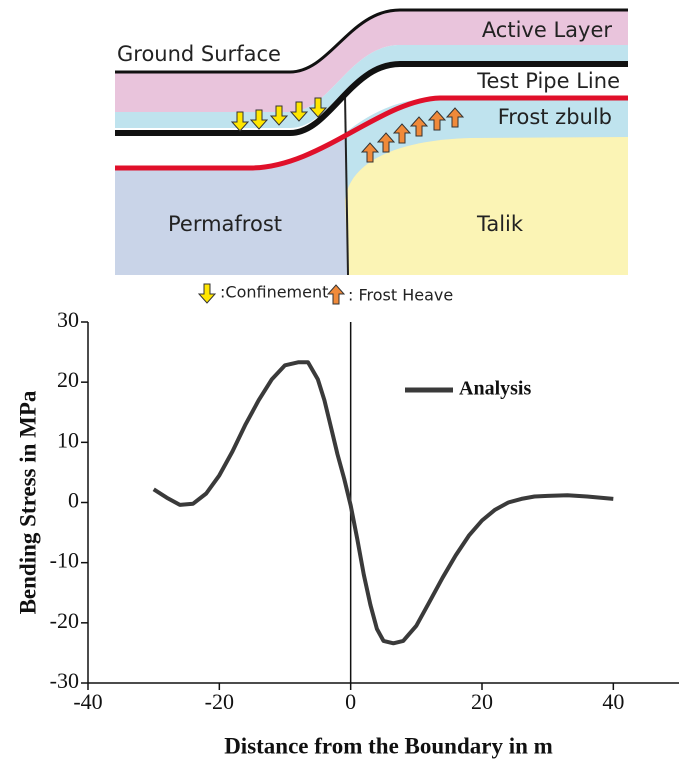 The width and height of the screenshot is (683, 767). Describe the element at coordinates (199, 54) in the screenshot. I see `ground-label: Ground Surface` at that location.